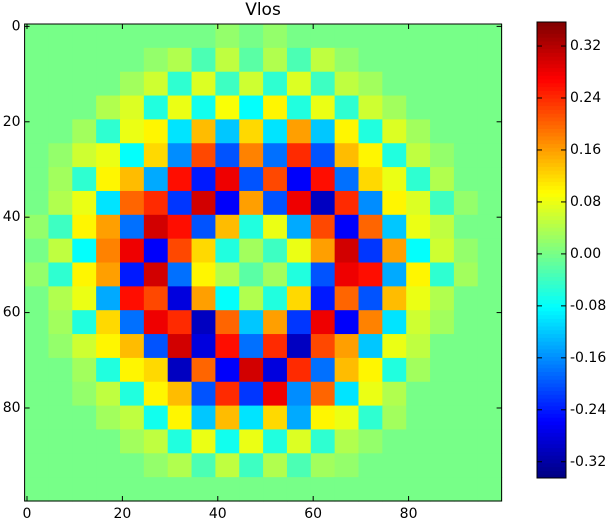 The width and height of the screenshot is (614, 519). I want to click on colorbar-tick-label: -0.16, so click(588, 358).